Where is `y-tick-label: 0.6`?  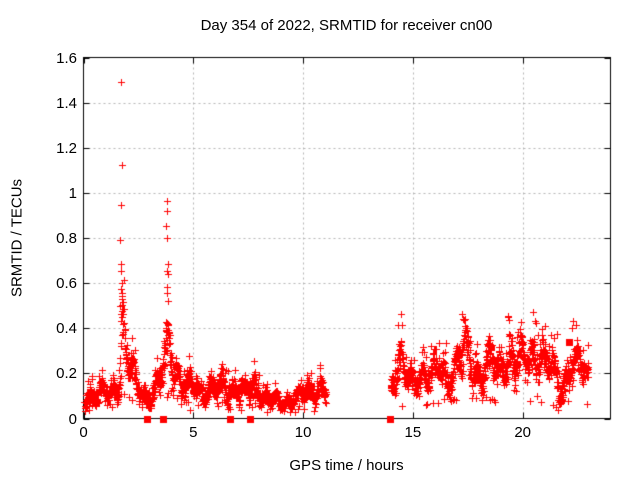 y-tick-label: 0.6 is located at coordinates (66, 284).